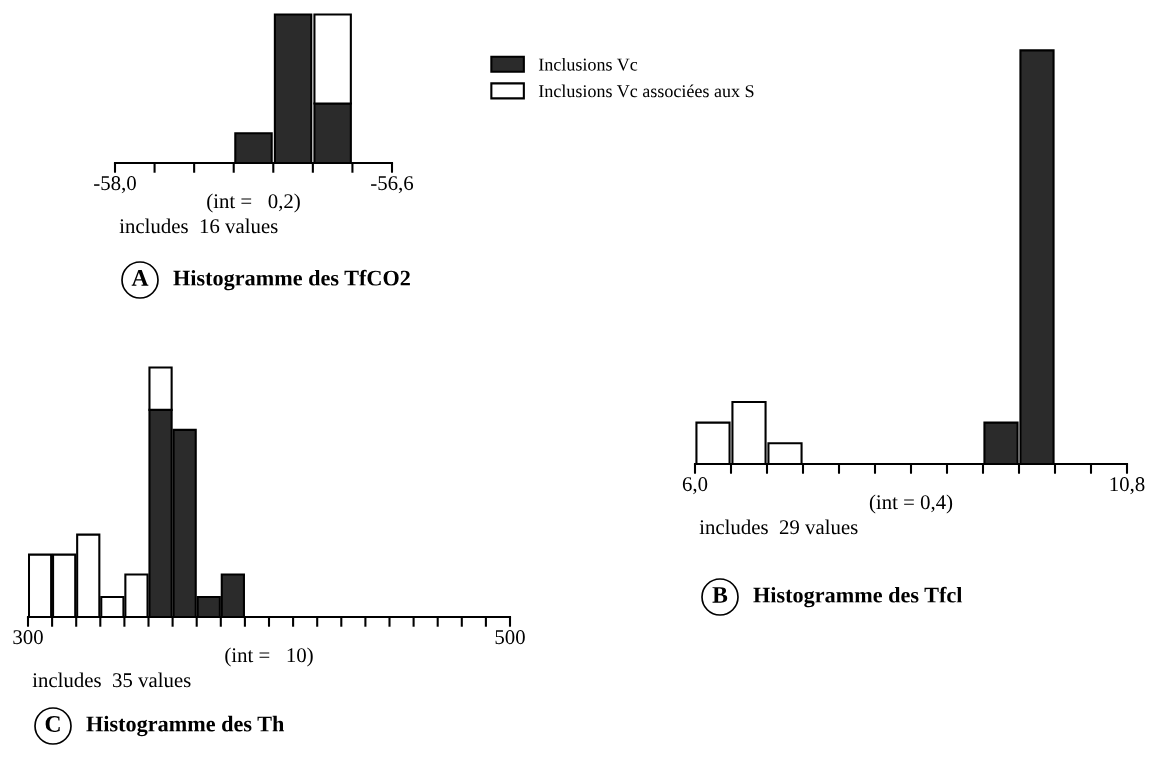 Image resolution: width=1167 pixels, height=758 pixels. Describe the element at coordinates (28, 637) in the screenshot. I see `x-tick-label: 300` at that location.